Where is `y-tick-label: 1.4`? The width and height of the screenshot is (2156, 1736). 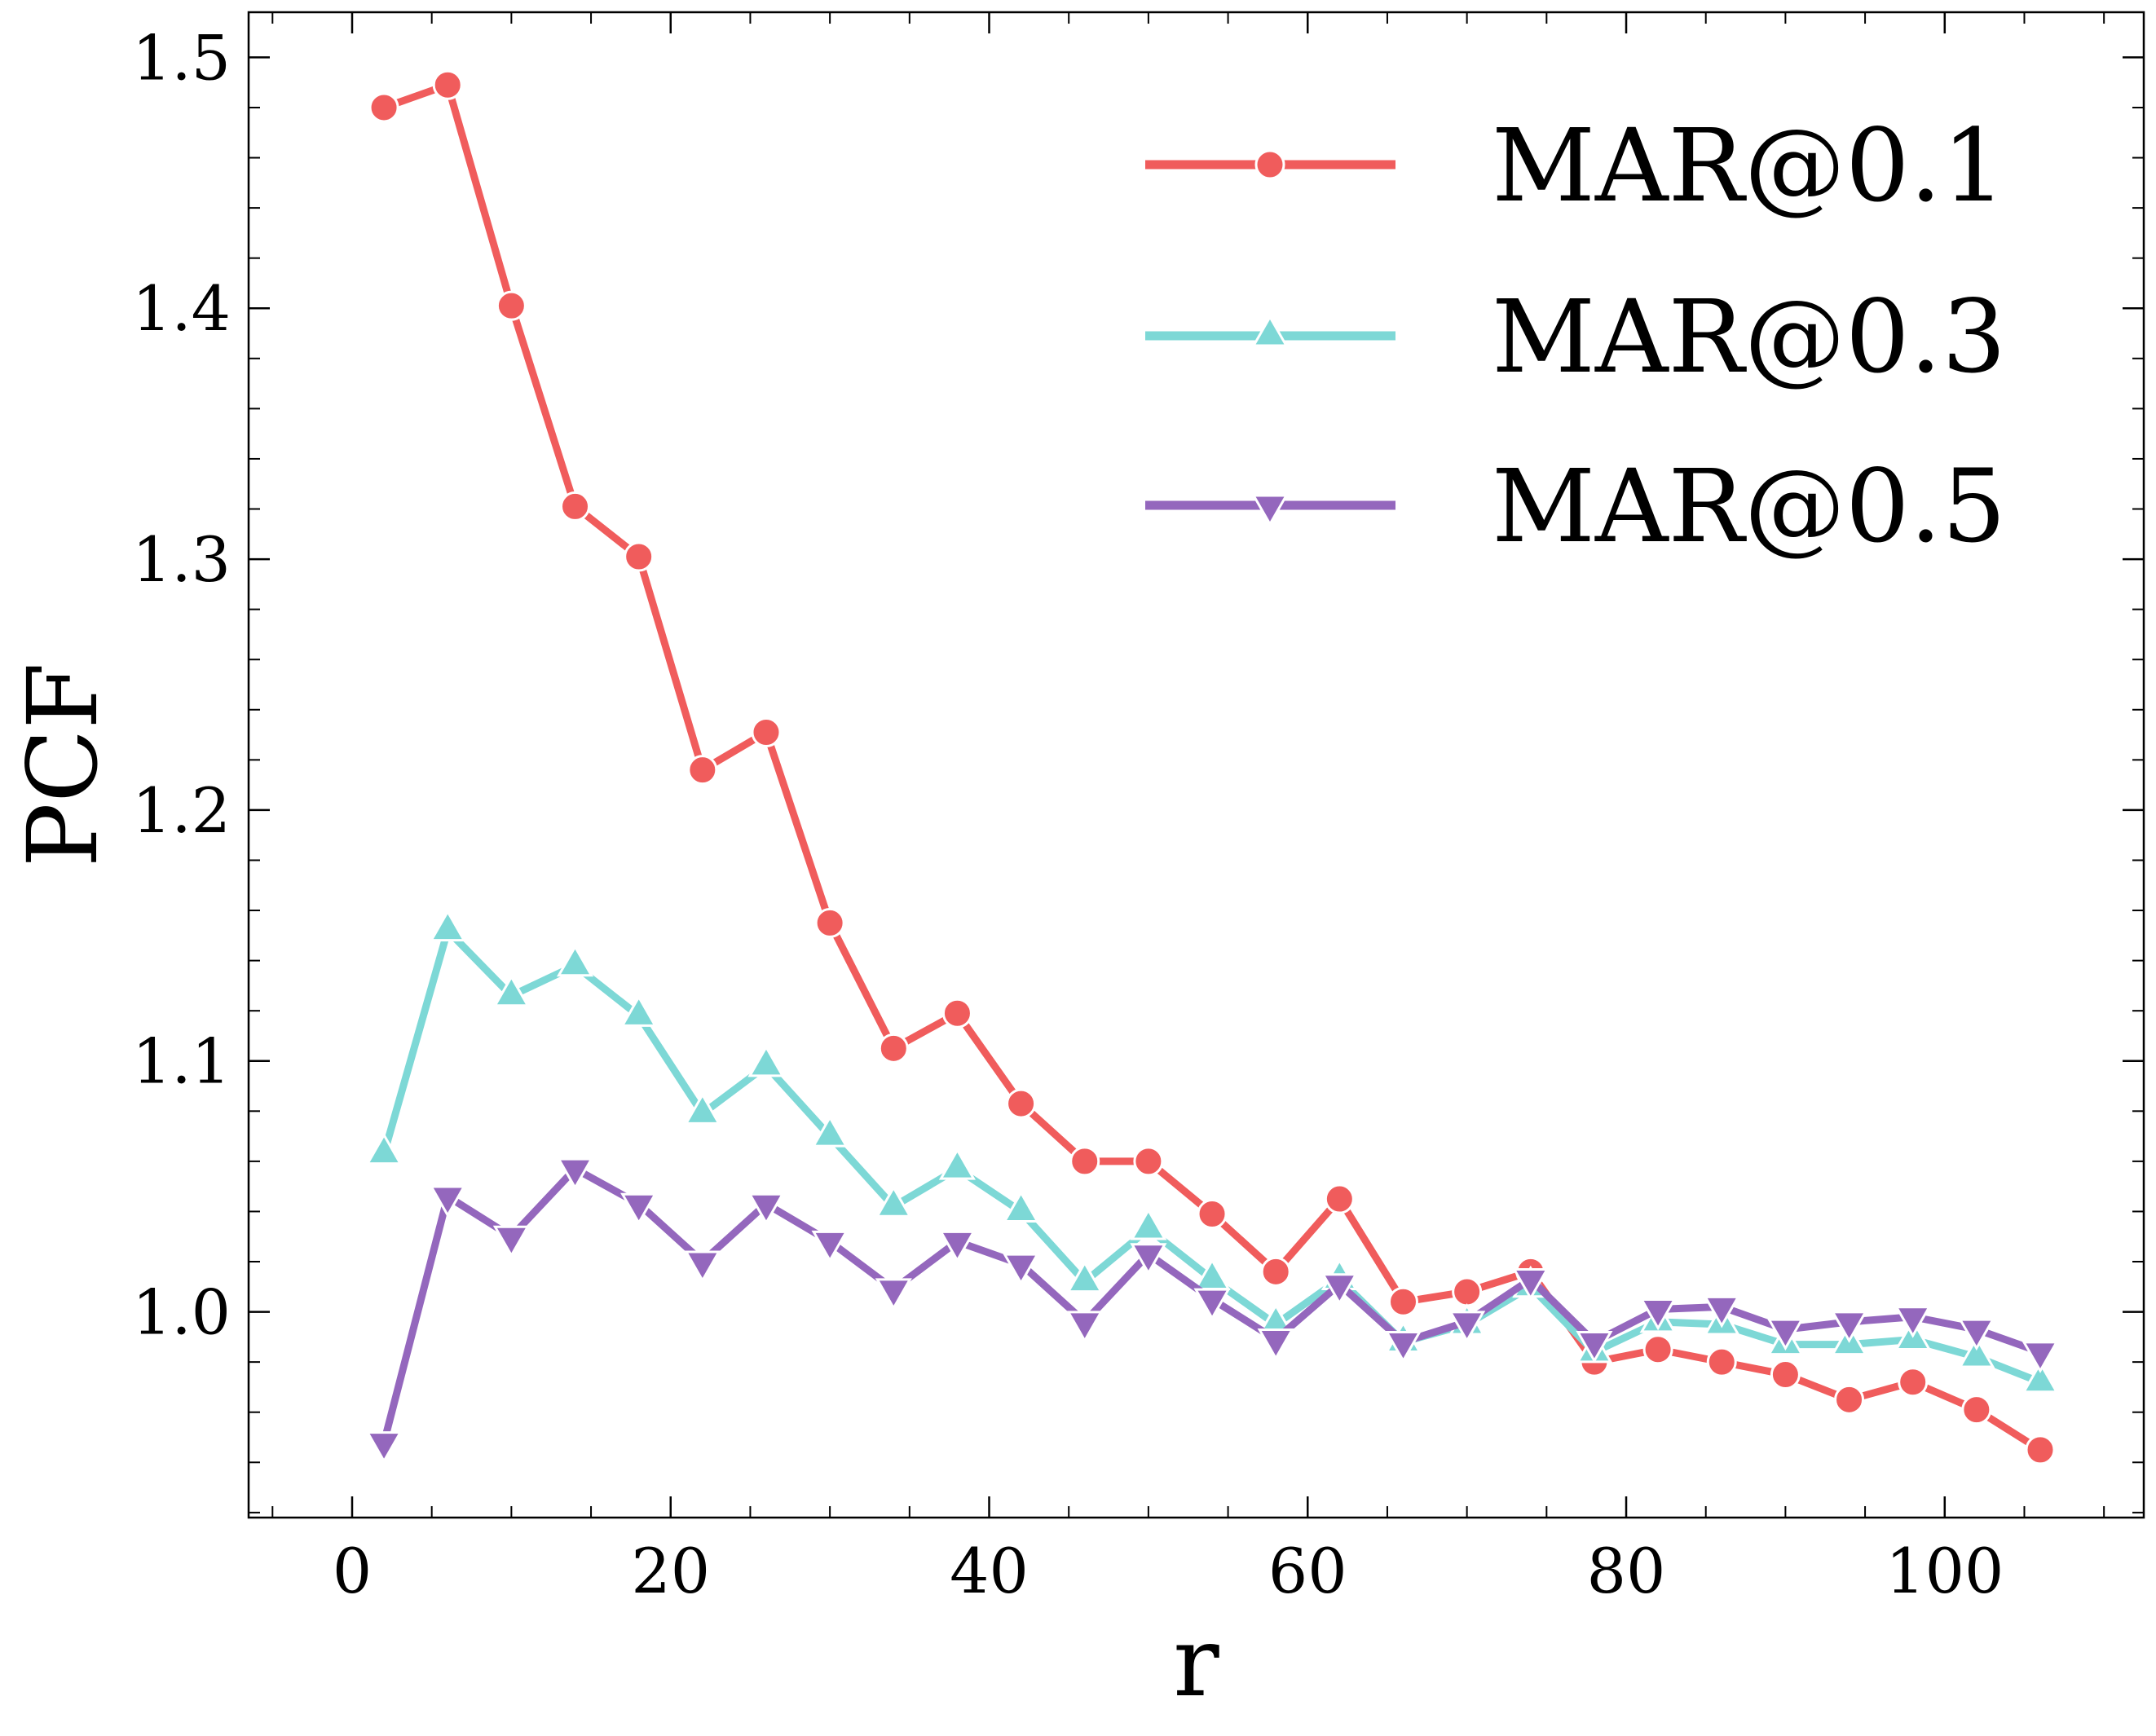
y-tick-label: 1.4 is located at coordinates (181, 308).